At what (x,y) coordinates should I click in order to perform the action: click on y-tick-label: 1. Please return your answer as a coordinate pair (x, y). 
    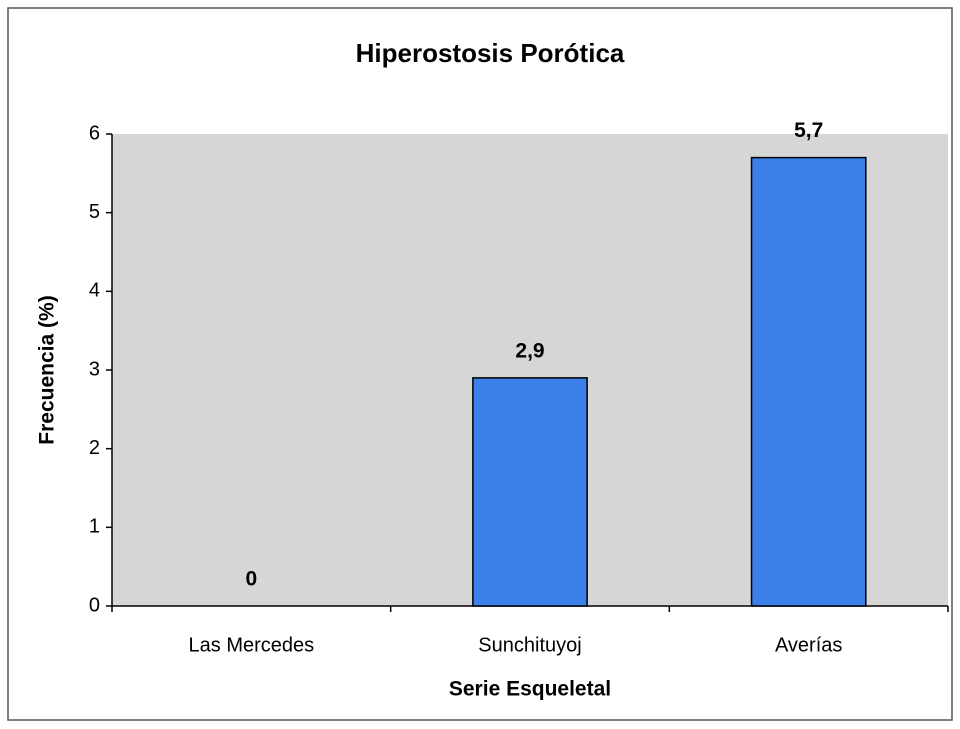
    Looking at the image, I should click on (94, 527).